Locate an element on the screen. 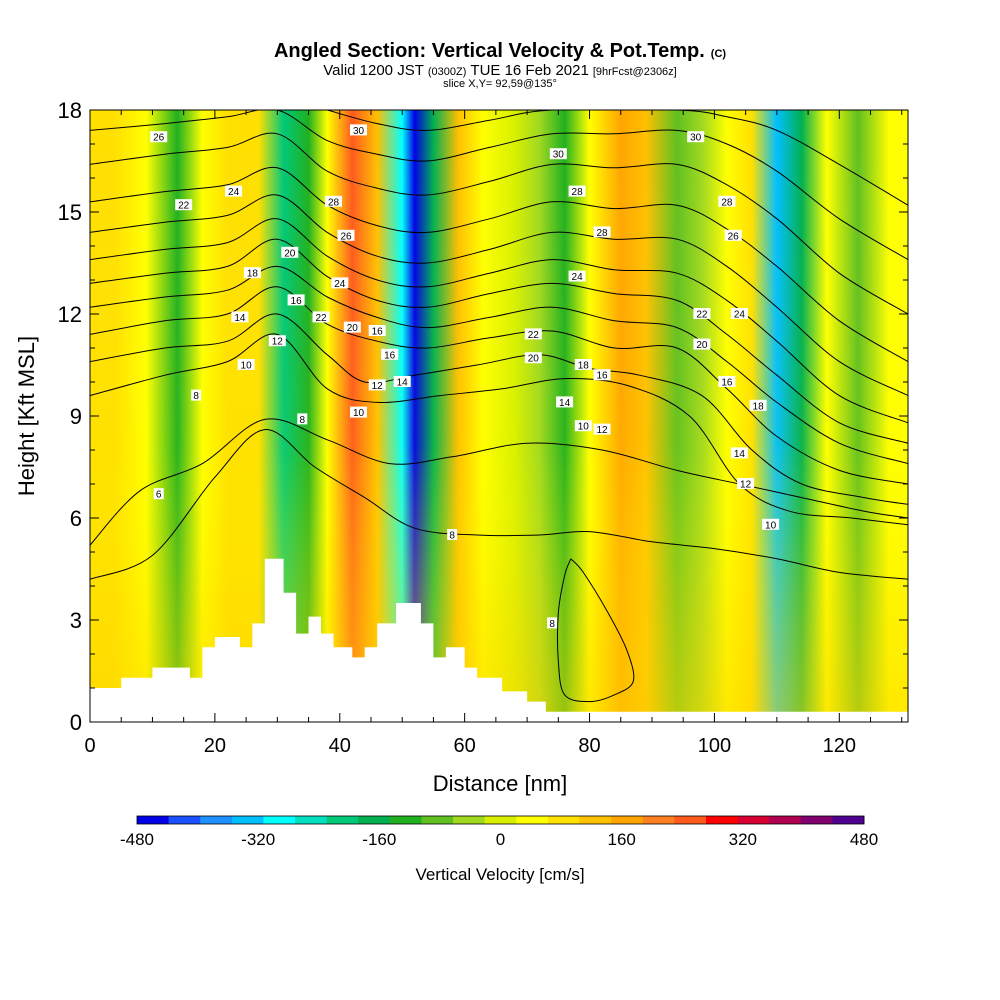 Image resolution: width=1000 pixels, height=1000 pixels. y-tick-label: 6 is located at coordinates (76, 518).